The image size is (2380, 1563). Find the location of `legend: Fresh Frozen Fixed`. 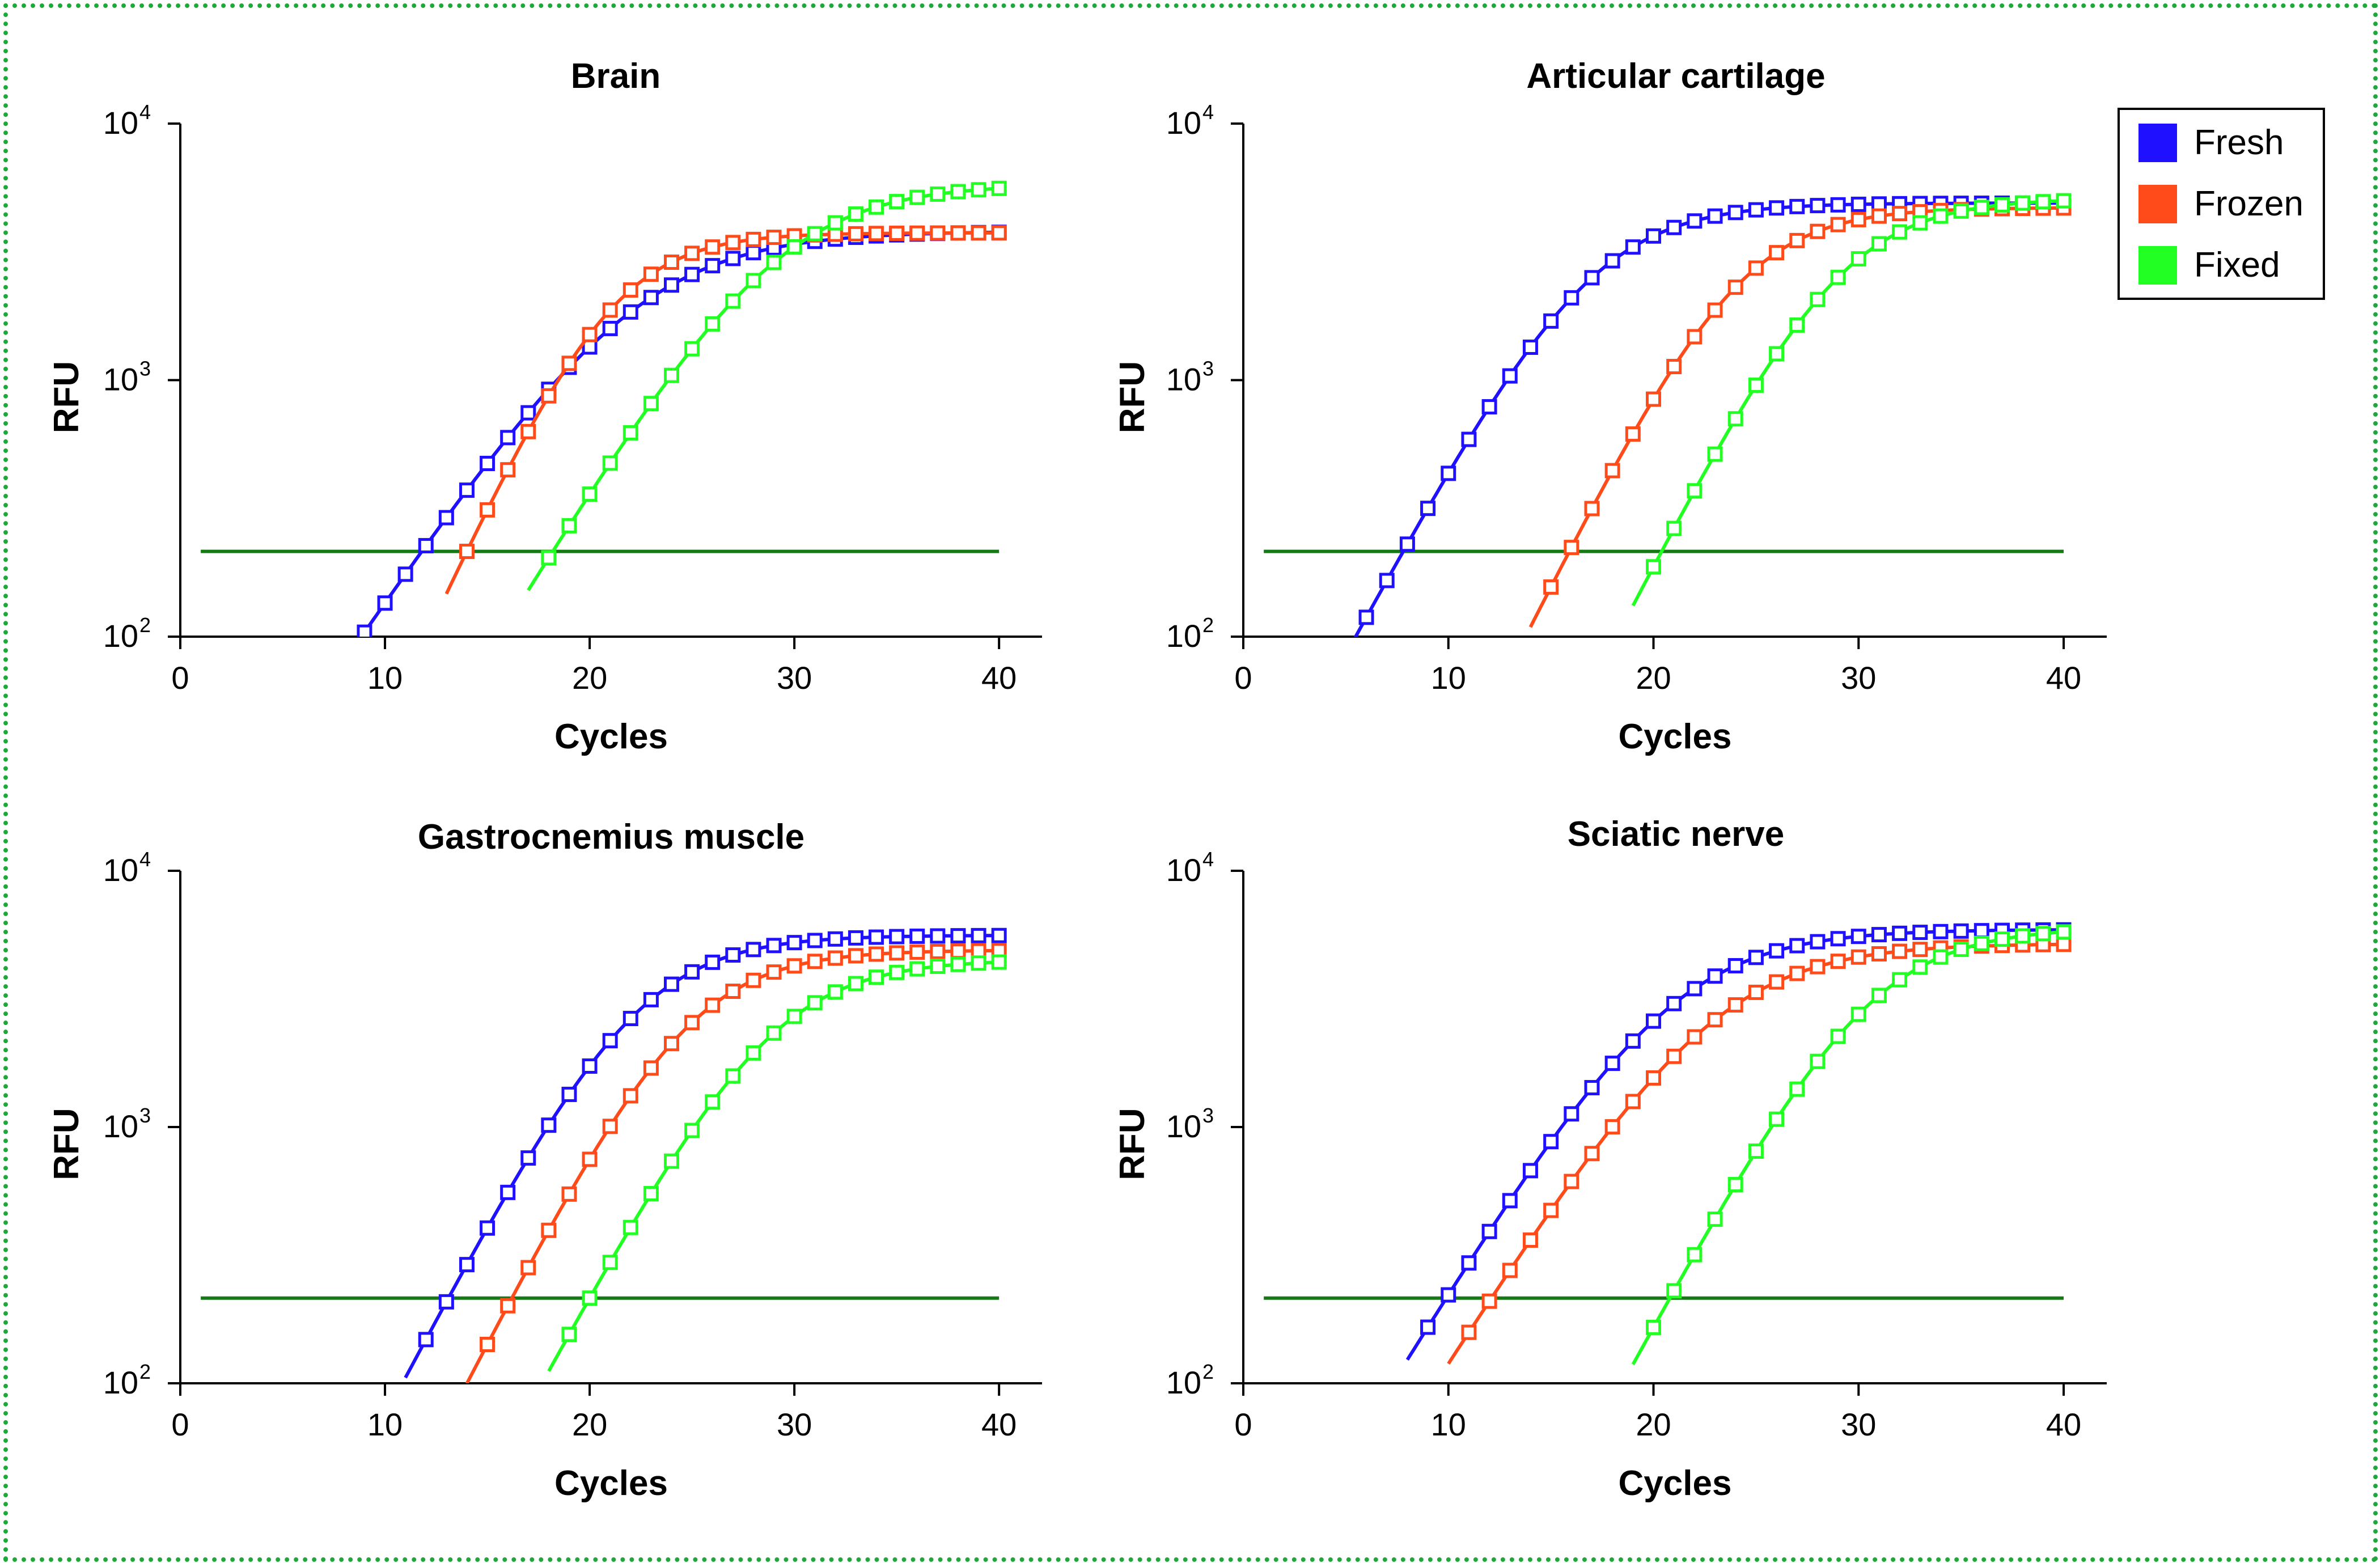

legend: Fresh Frozen Fixed is located at coordinates (2221, 204).